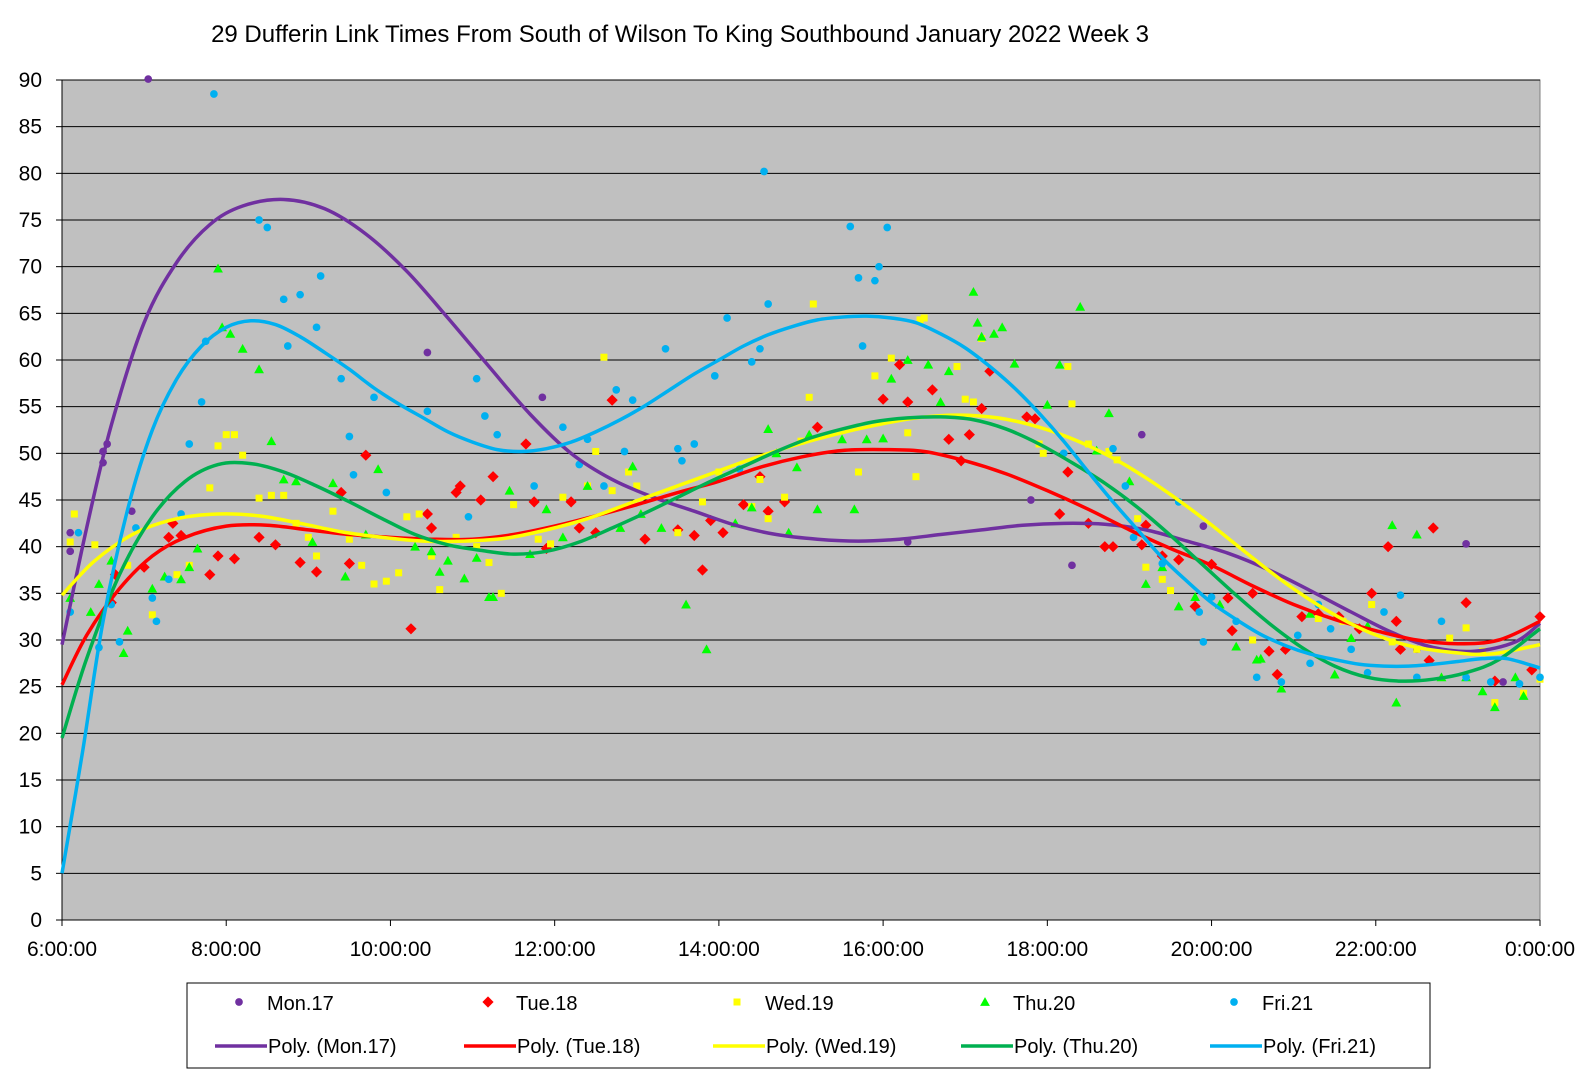  What do you see at coordinates (391, 949) in the screenshot?
I see `x-tick-label: 10:00:00` at bounding box center [391, 949].